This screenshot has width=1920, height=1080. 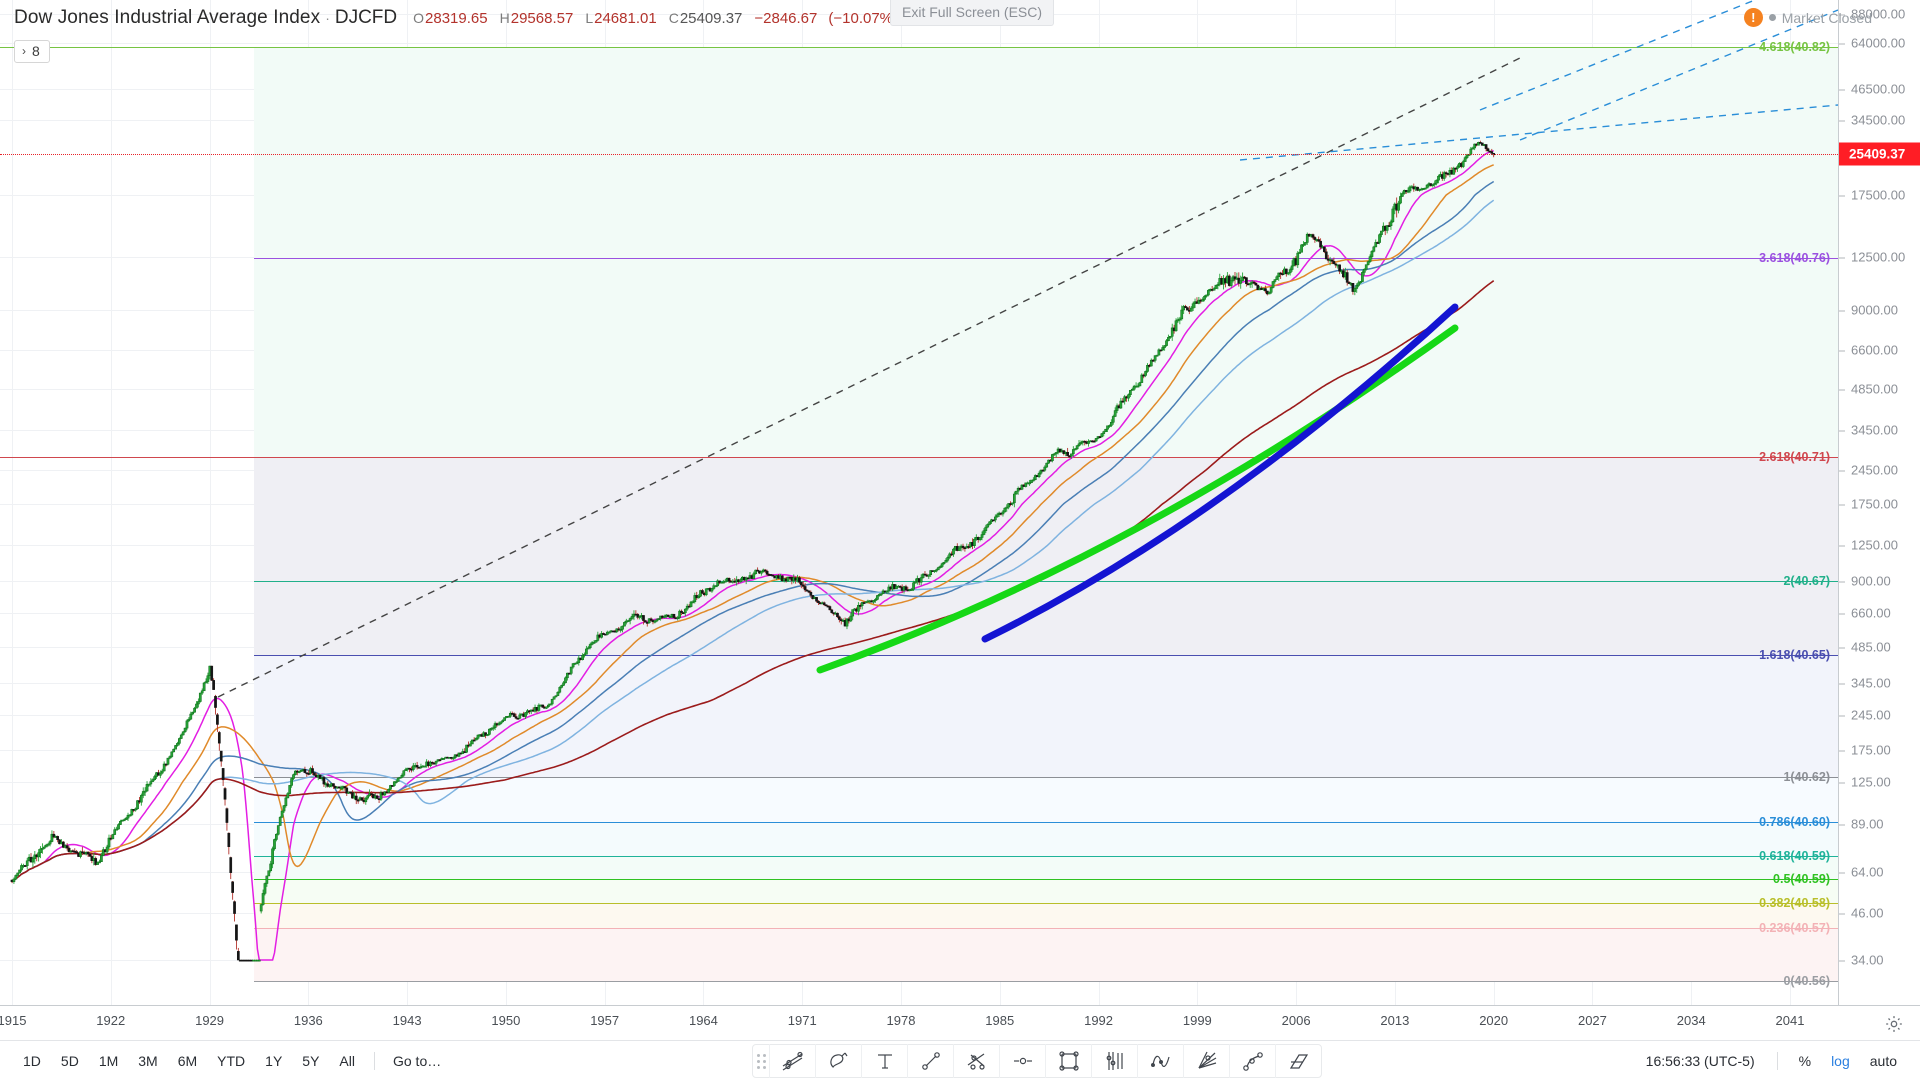 What do you see at coordinates (1794, 822) in the screenshot?
I see `fib-level-label: 0.786(40.60)` at bounding box center [1794, 822].